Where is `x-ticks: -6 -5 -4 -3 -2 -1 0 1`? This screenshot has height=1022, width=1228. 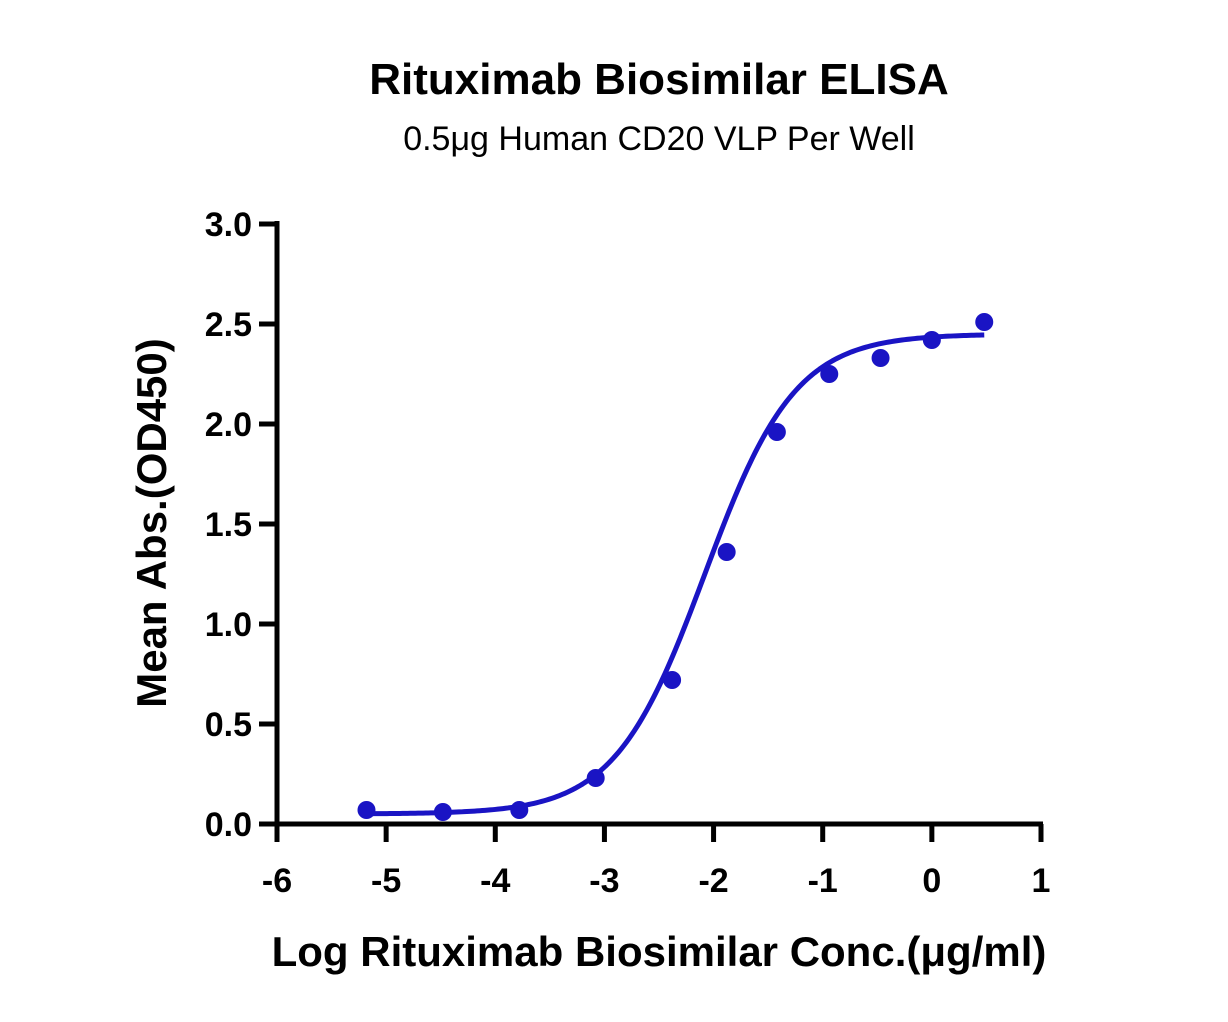 x-ticks: -6 -5 -4 -3 -2 -1 0 1 is located at coordinates (656, 862).